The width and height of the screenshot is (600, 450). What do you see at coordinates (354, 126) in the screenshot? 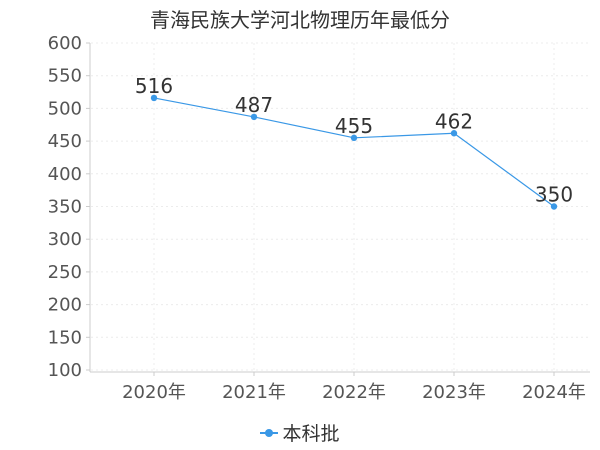
I see `data-label: 455` at bounding box center [354, 126].